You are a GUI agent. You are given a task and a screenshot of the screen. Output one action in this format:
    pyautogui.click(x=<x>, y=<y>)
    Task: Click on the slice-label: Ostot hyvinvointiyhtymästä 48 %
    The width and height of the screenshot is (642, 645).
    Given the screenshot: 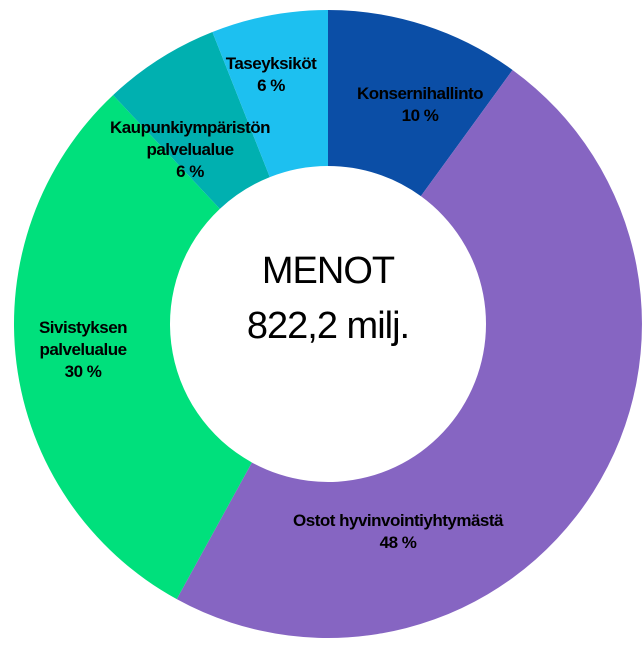 What is the action you would take?
    pyautogui.click(x=398, y=532)
    